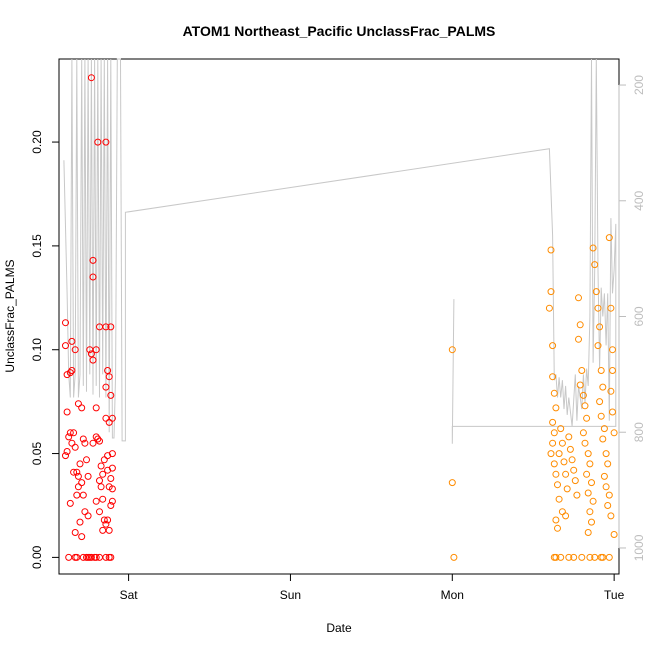  Describe the element at coordinates (37, 246) in the screenshot. I see `y-tick-label: 0.15` at that location.